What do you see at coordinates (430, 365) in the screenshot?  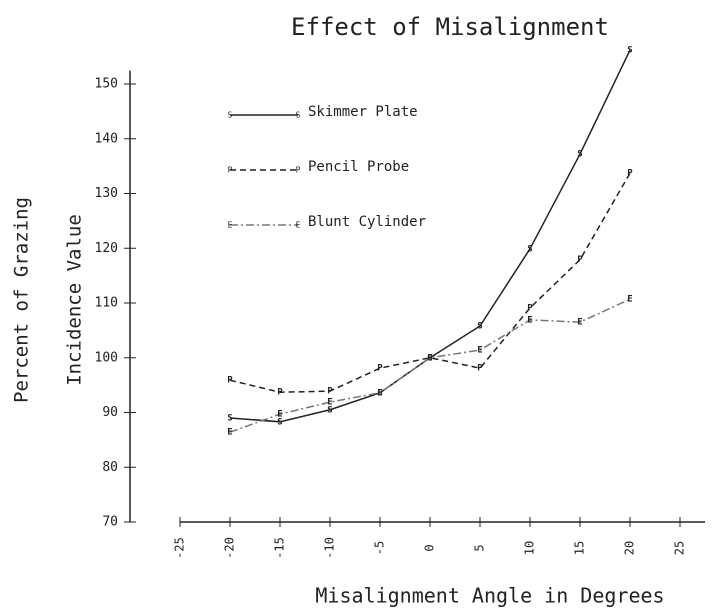 I see `series-line` at bounding box center [430, 365].